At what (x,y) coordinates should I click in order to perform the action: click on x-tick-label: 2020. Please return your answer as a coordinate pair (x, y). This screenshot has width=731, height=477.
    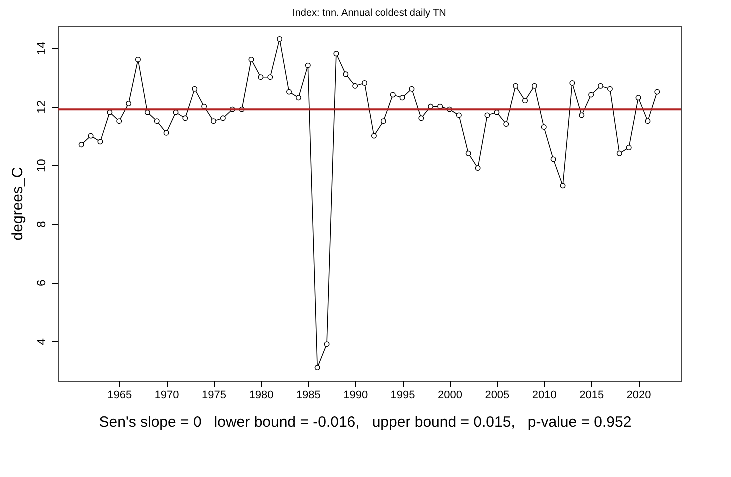
    Looking at the image, I should click on (639, 396).